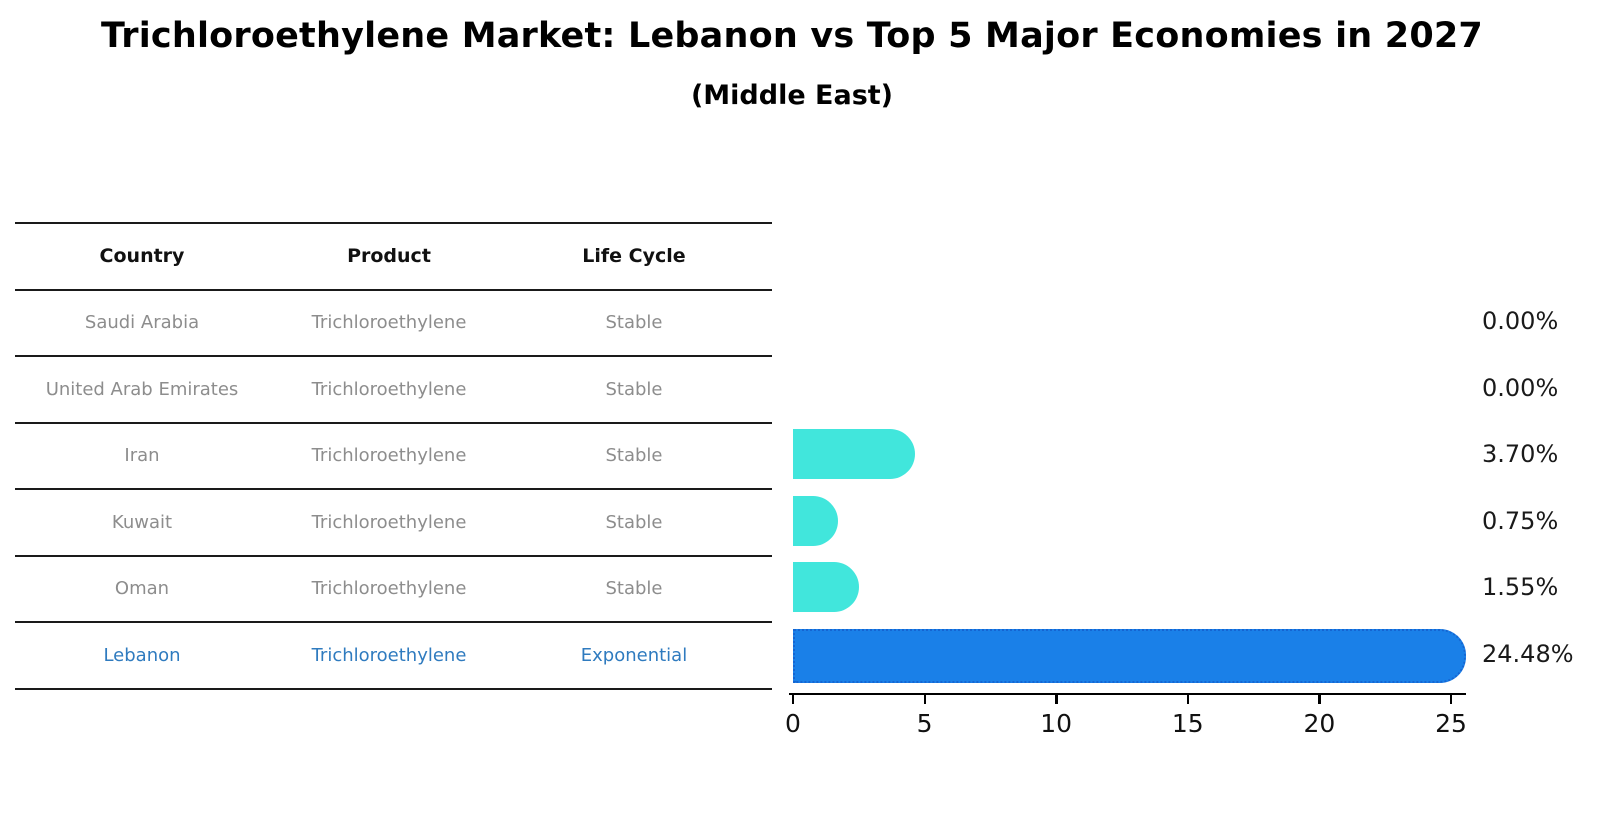 This screenshot has height=823, width=1604. I want to click on value-label-lebanon: 24.48%, so click(1528, 653).